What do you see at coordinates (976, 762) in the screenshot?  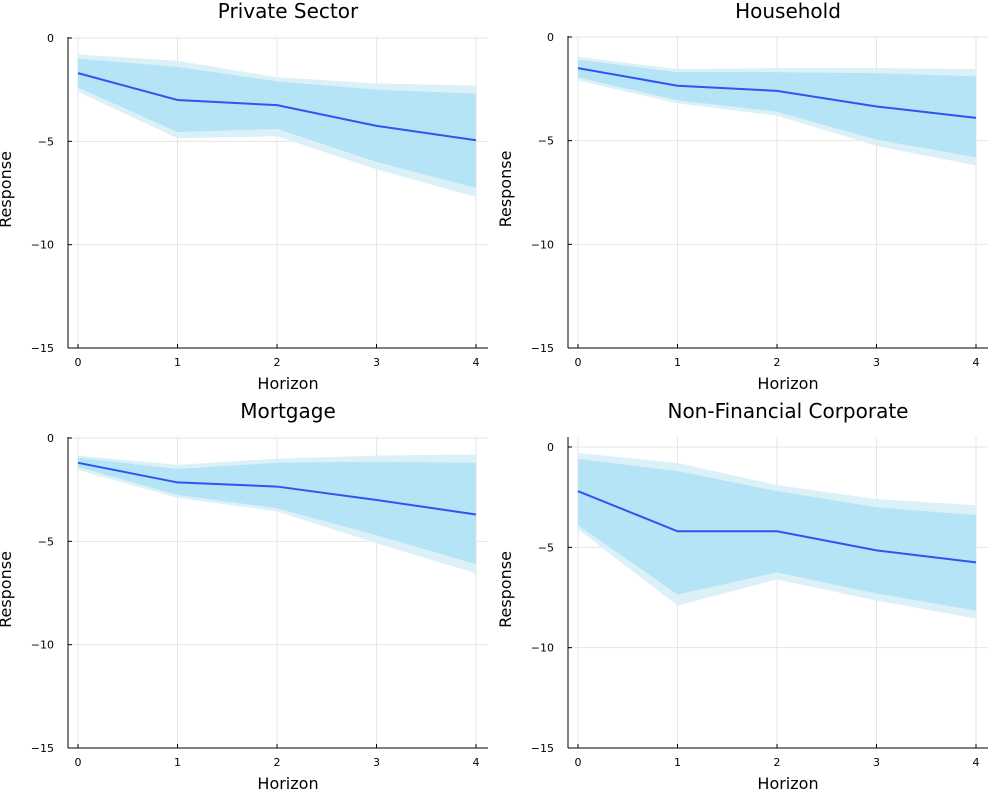 I see `non-financial-corporate-x-tick-label-4: 4` at bounding box center [976, 762].